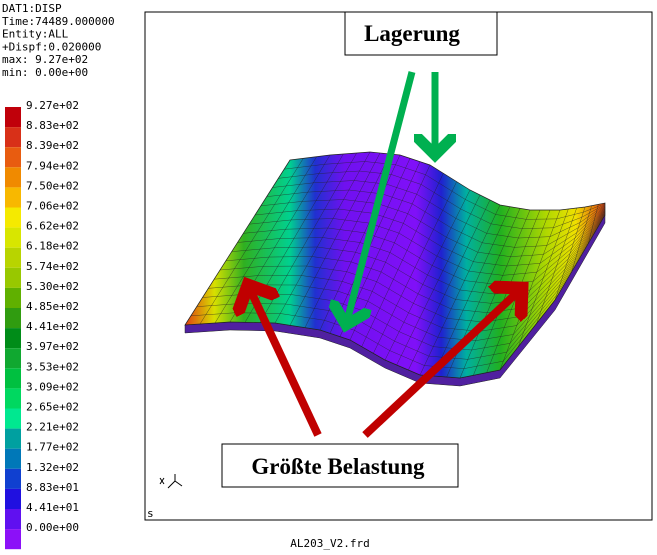 This screenshot has height=555, width=657. What do you see at coordinates (52, 487) in the screenshot?
I see `legend-label: 8.83e+01` at bounding box center [52, 487].